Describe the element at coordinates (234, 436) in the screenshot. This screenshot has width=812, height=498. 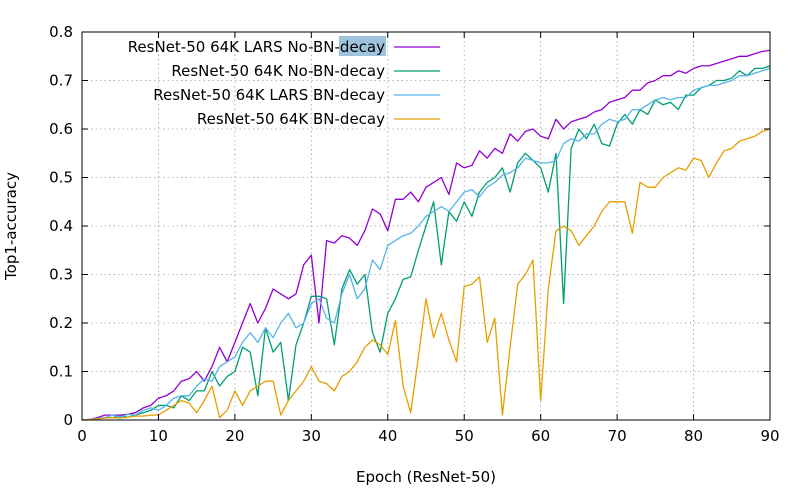
I see `x-tick-label: 20` at that location.